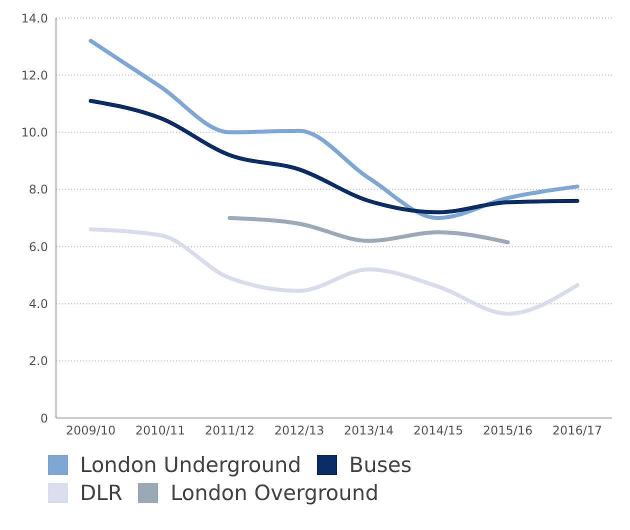 The image size is (630, 530). I want to click on x-tick-label: 2013/14, so click(369, 431).